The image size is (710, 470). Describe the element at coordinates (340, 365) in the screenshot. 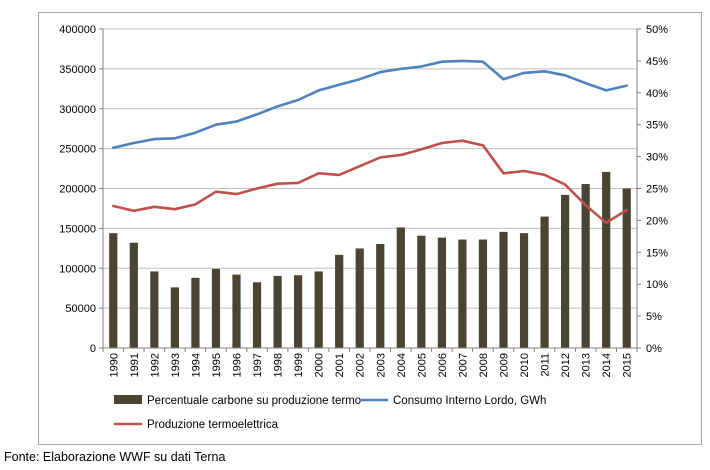

I see `x-axis-tick-label: 2001` at that location.